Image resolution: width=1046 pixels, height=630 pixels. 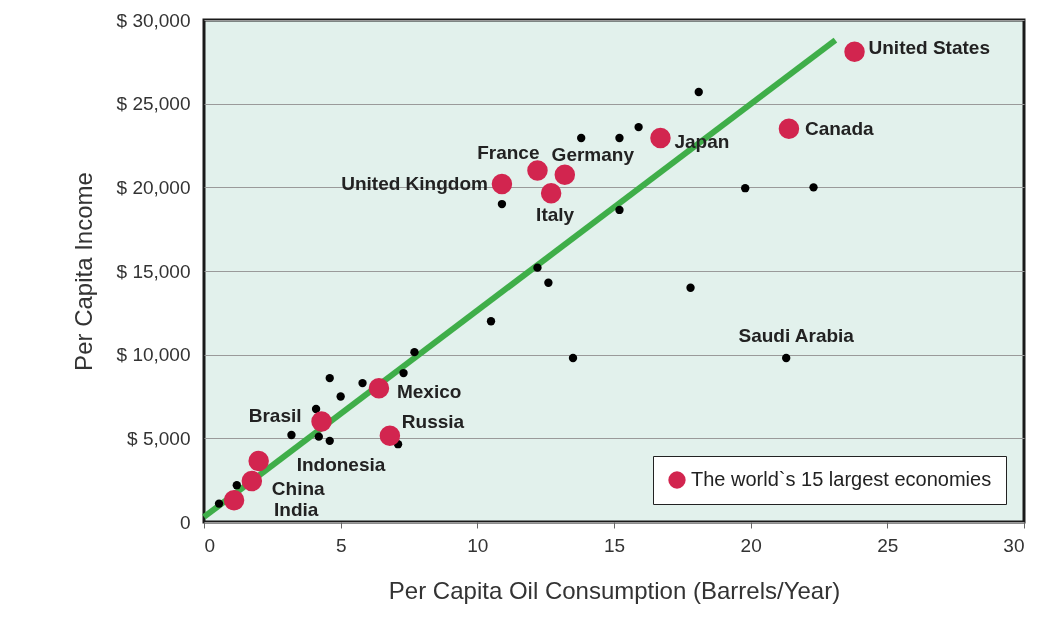 What do you see at coordinates (888, 545) in the screenshot?
I see `x-tick-label: 25` at bounding box center [888, 545].